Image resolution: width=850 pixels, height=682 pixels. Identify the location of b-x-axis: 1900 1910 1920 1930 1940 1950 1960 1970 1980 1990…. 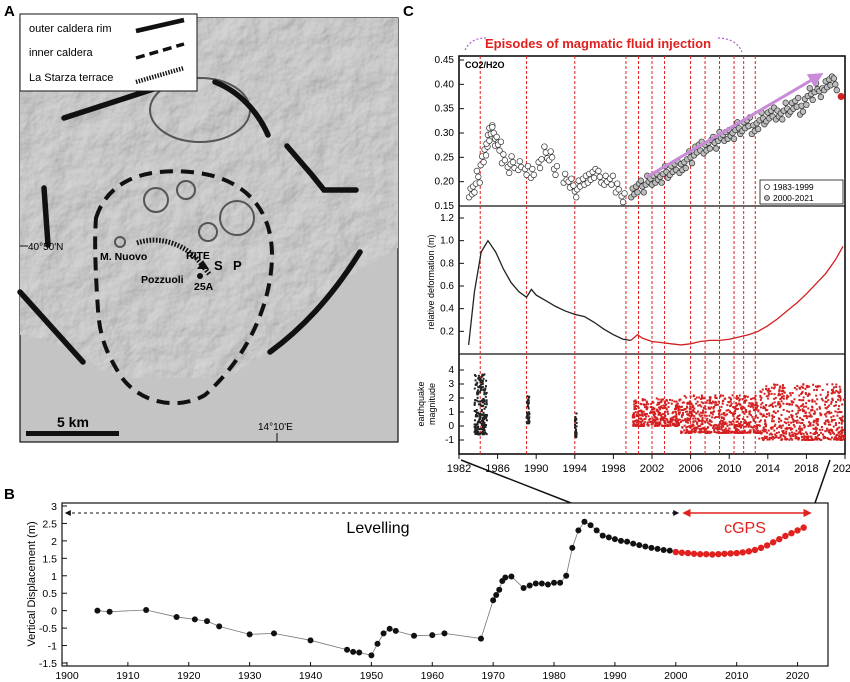
(432, 672).